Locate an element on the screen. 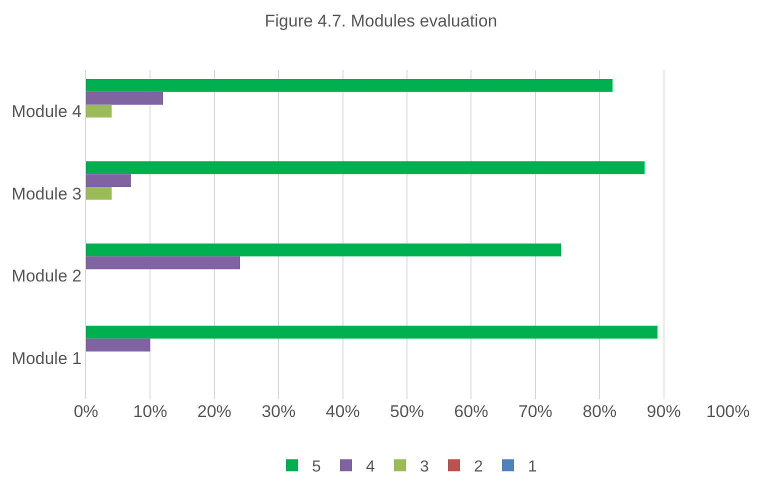 The image size is (762, 494). y-tick-label: Module 2 is located at coordinates (47, 276).